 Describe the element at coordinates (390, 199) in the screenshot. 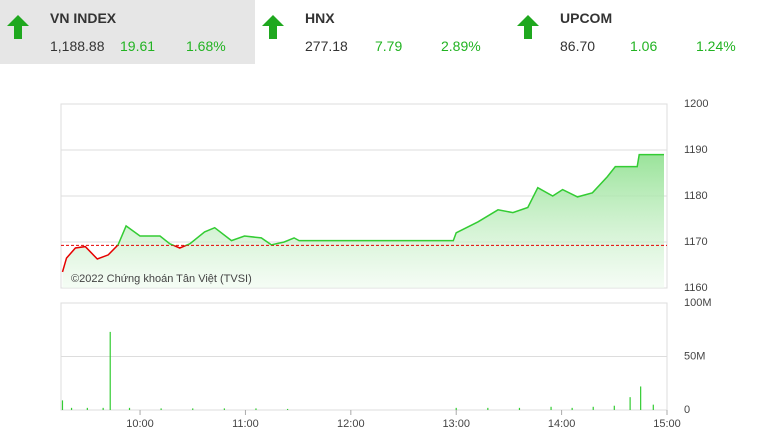

I see `price-line-up` at that location.